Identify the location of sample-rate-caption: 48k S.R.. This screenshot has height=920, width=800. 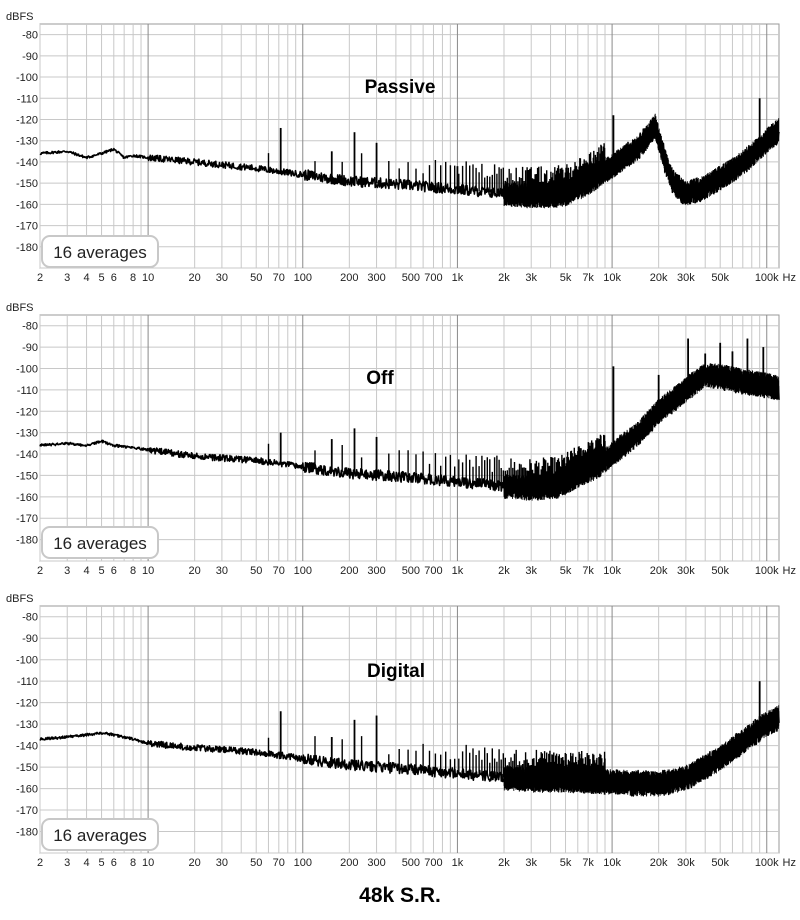
(400, 895).